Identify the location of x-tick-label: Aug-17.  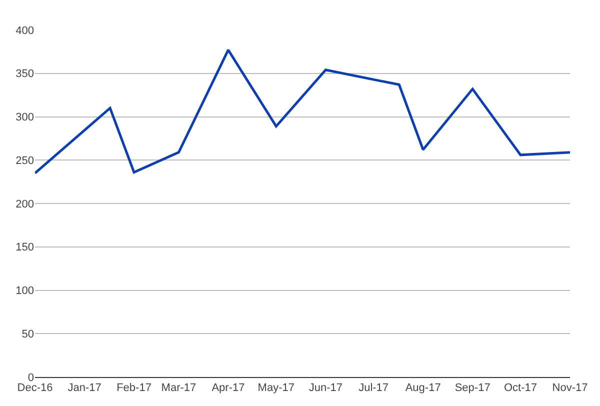
(423, 388).